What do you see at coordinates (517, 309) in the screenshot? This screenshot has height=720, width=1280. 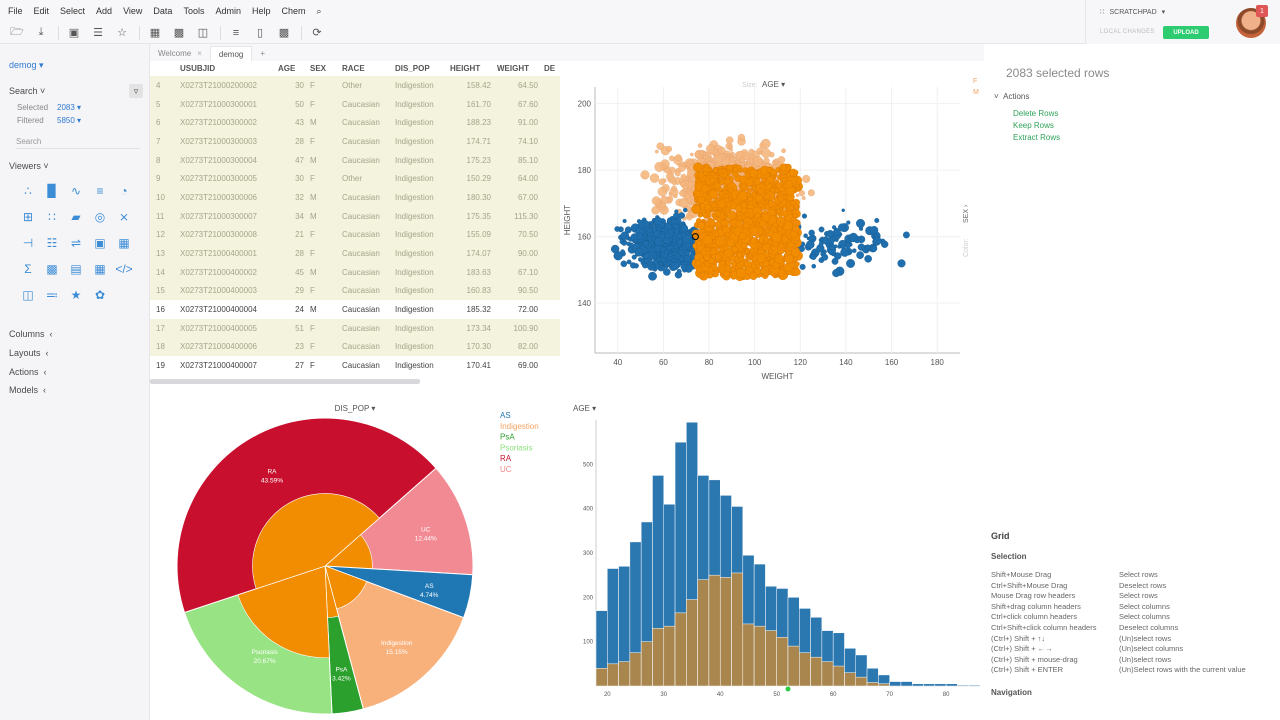 I see `table-cell: 72.00` at bounding box center [517, 309].